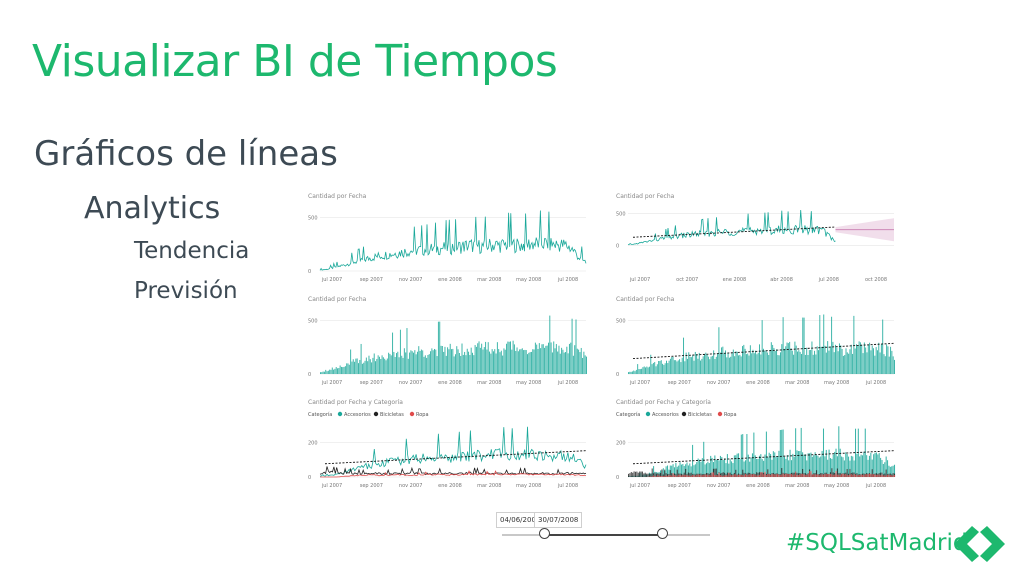 The image size is (1024, 576). I want to click on legend-swatch, so click(720, 414).